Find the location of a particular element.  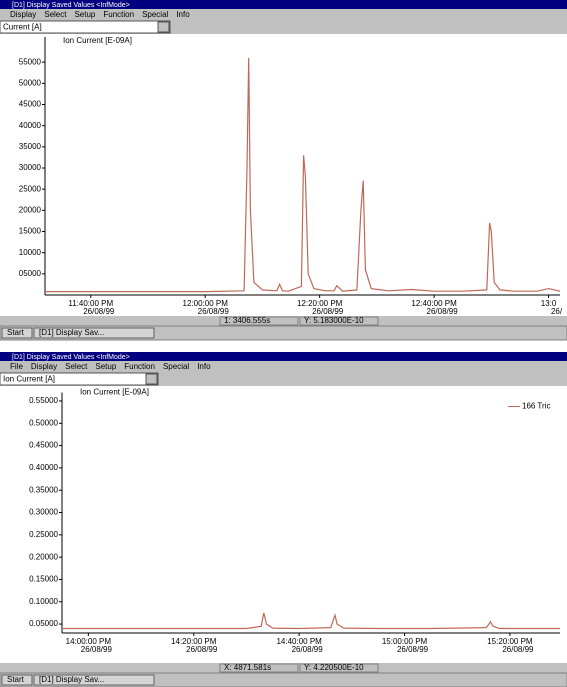

y-tick-label: 0.30000 is located at coordinates (43, 512).